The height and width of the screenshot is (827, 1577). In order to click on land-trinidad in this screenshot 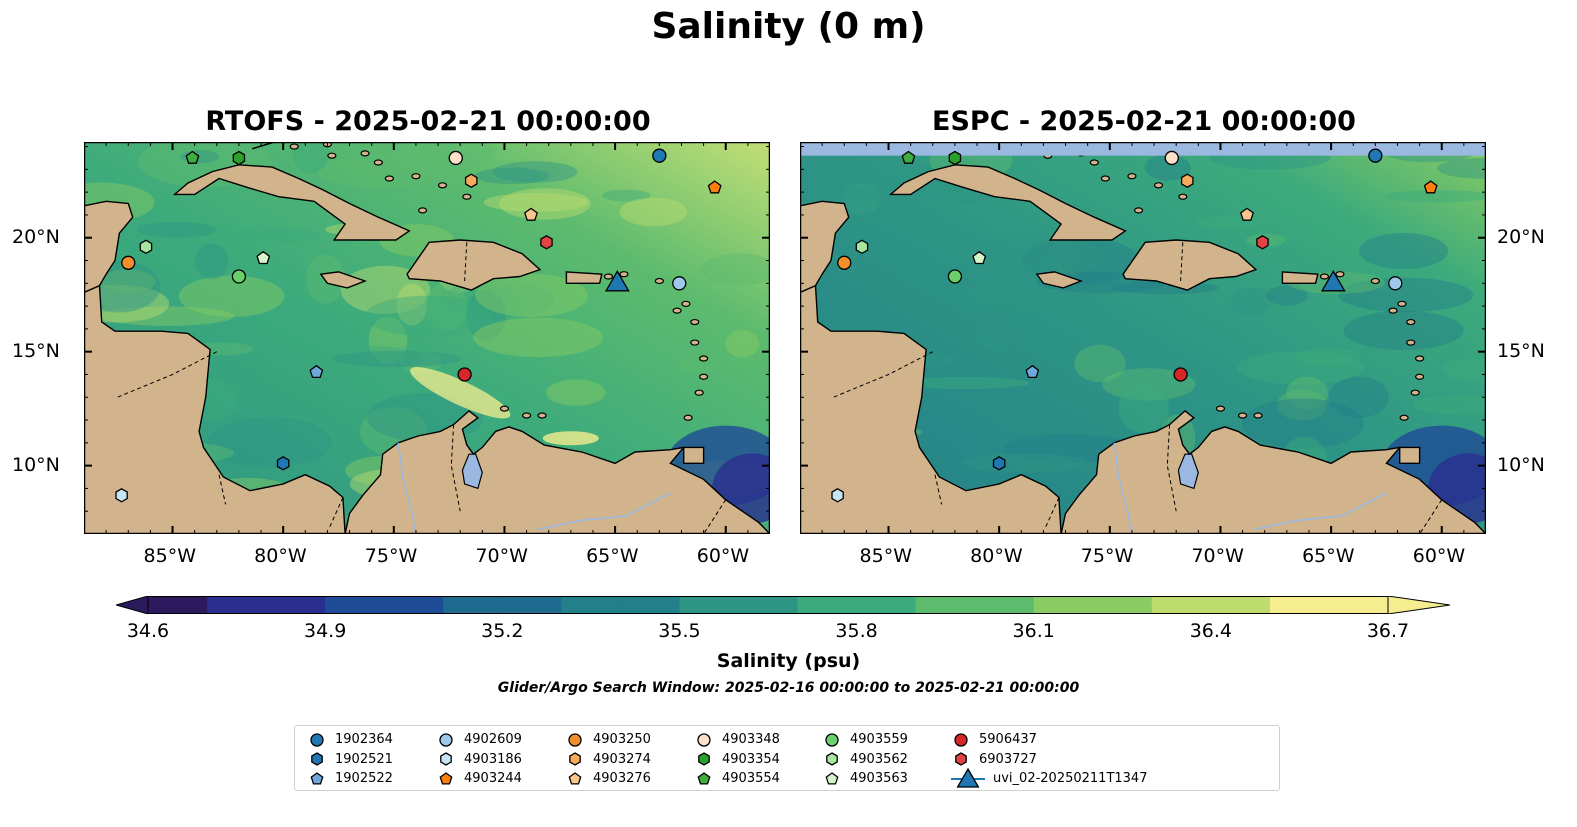, I will do `click(1410, 455)`.